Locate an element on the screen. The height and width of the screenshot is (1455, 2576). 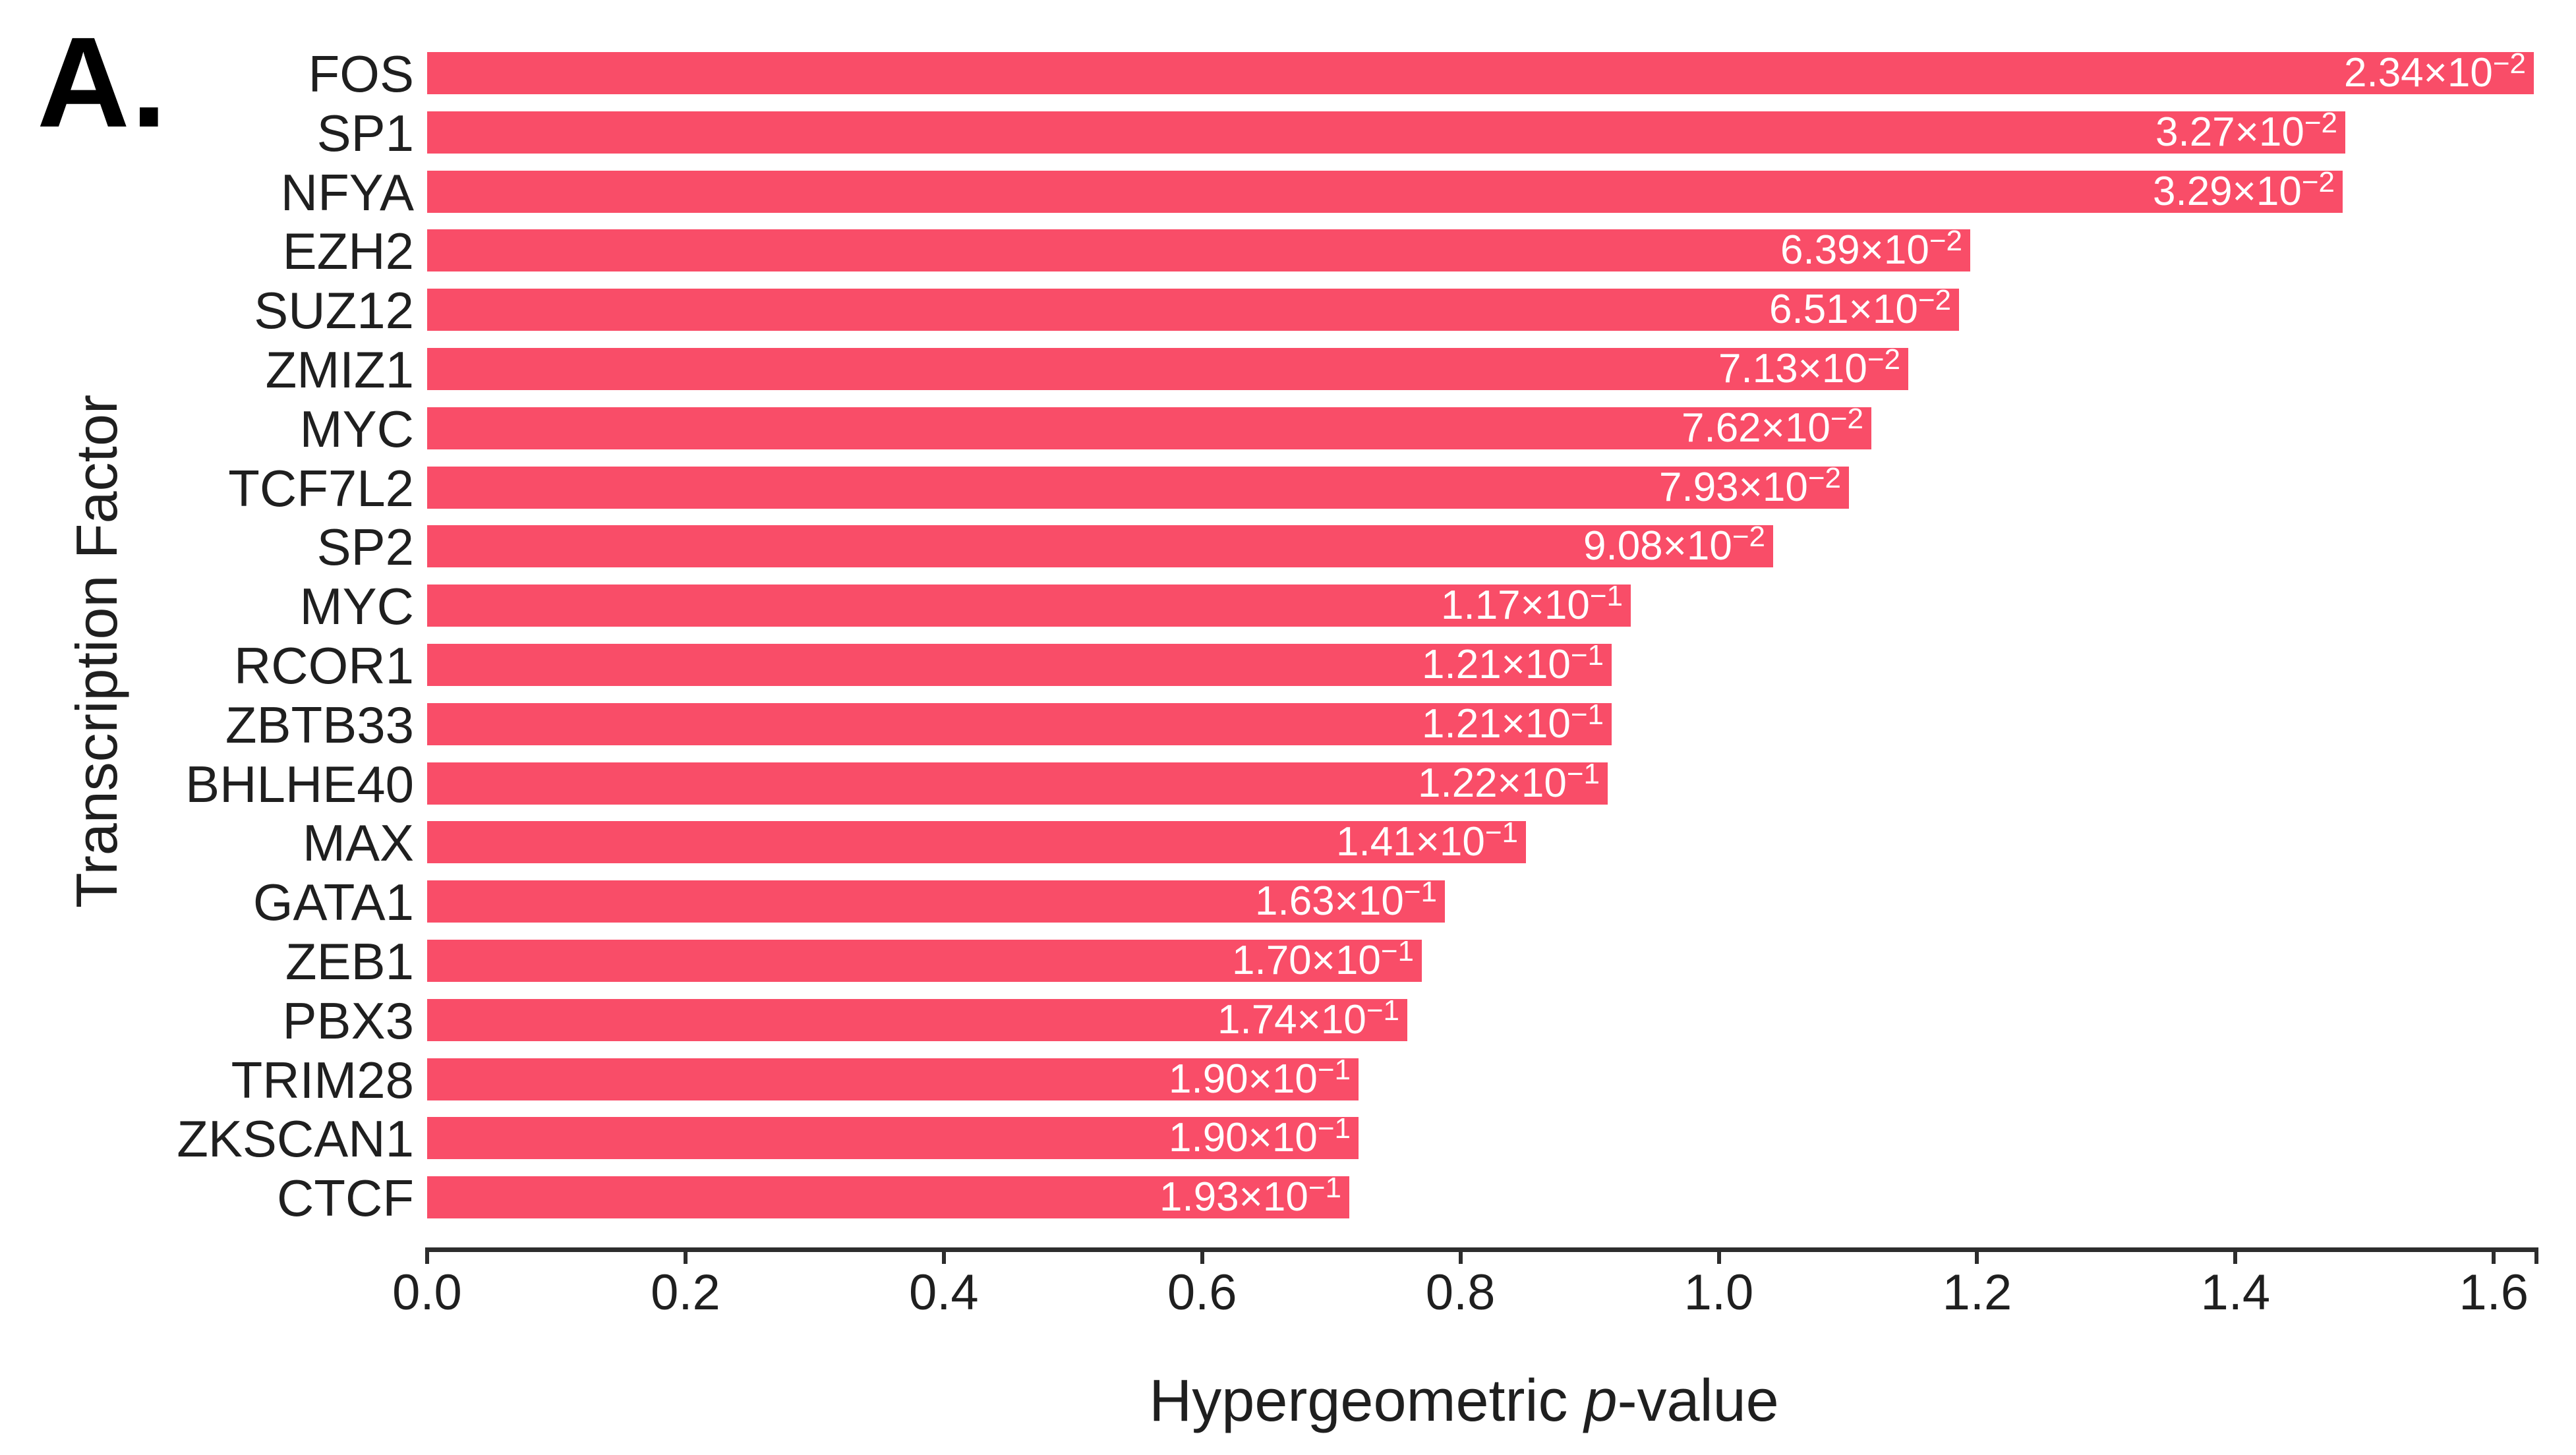
y-tick-label: BHLHE40 is located at coordinates (299, 784).